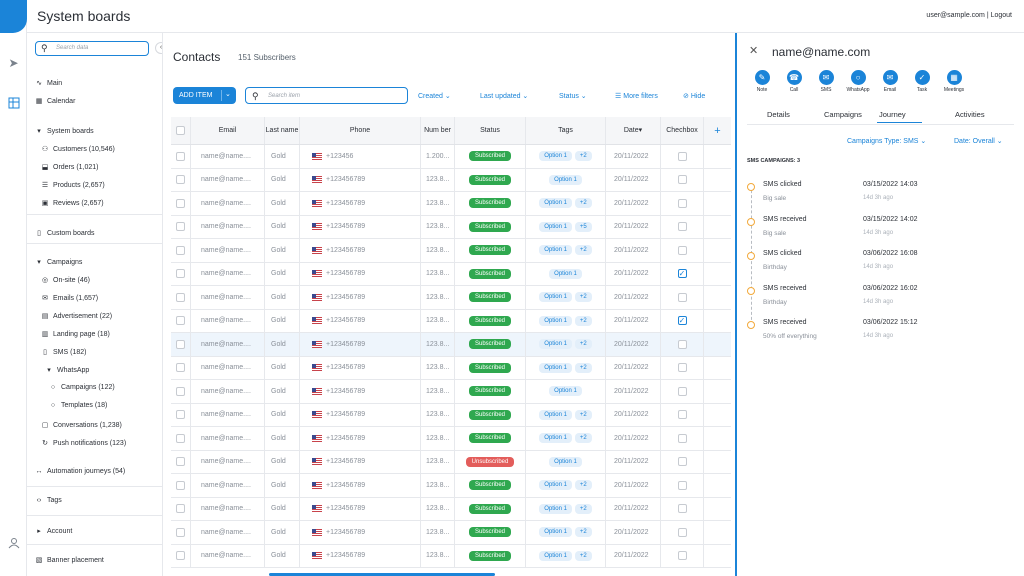 Image resolution: width=1024 pixels, height=576 pixels. Describe the element at coordinates (69, 560) in the screenshot. I see `sidebar-item: ▧ Banner placement` at that location.